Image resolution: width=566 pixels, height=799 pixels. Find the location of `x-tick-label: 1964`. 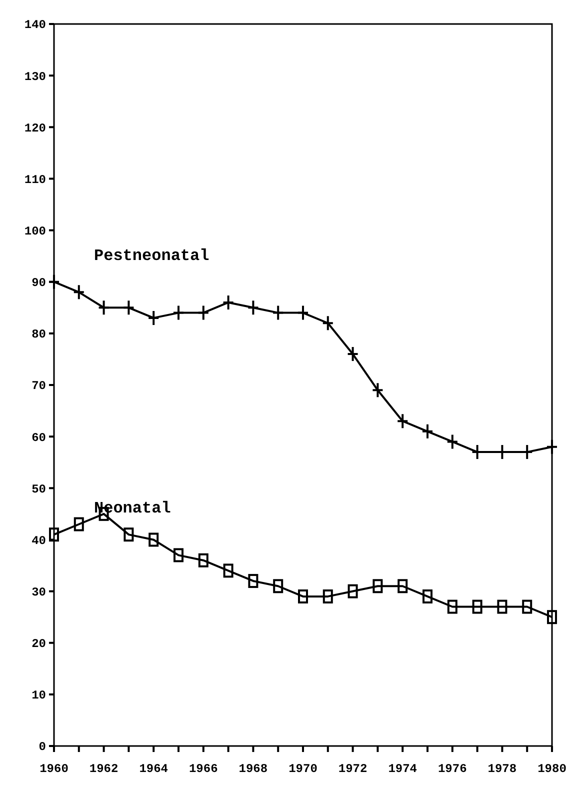

x-tick-label: 1964 is located at coordinates (153, 769).